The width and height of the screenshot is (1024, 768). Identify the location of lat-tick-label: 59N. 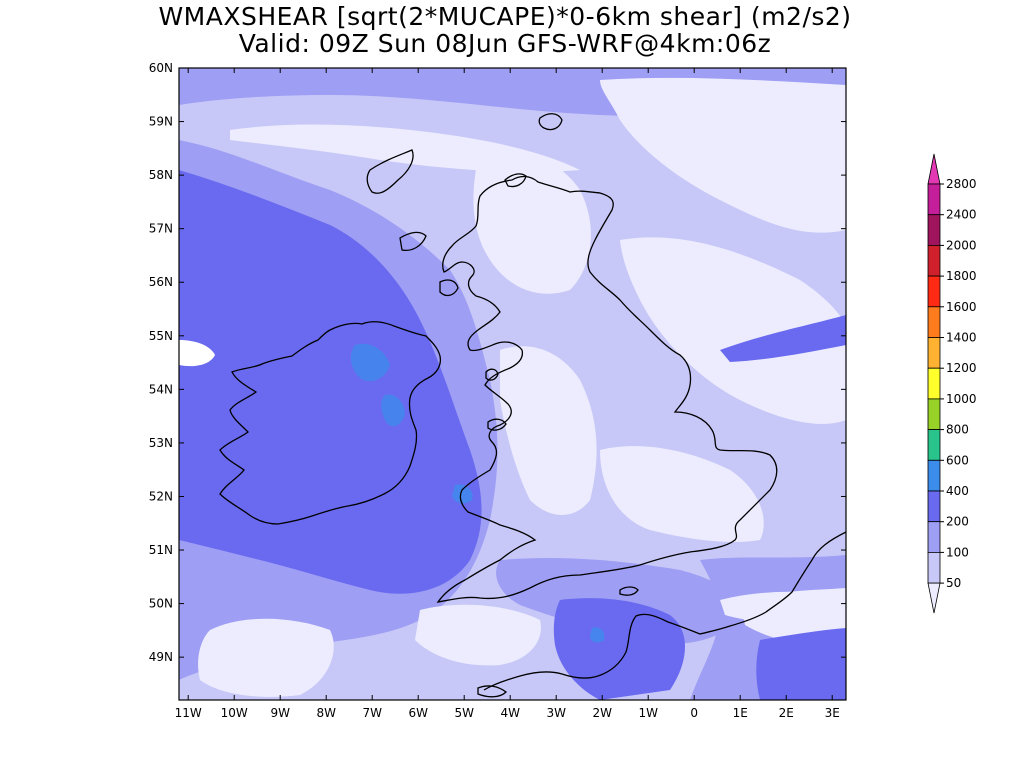
(161, 122).